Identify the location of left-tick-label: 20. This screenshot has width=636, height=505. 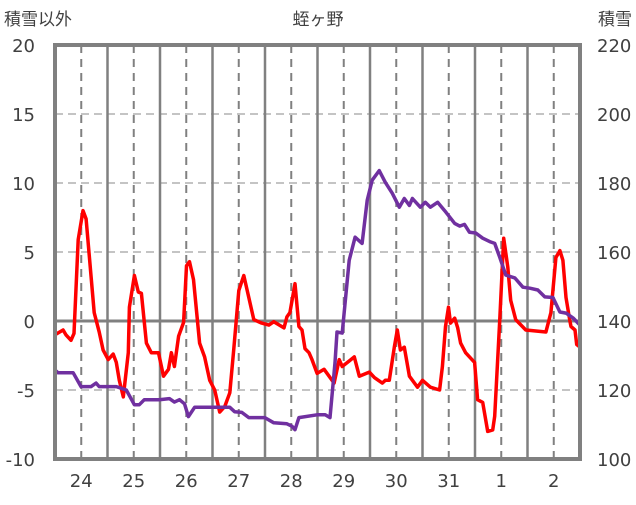
(23, 46).